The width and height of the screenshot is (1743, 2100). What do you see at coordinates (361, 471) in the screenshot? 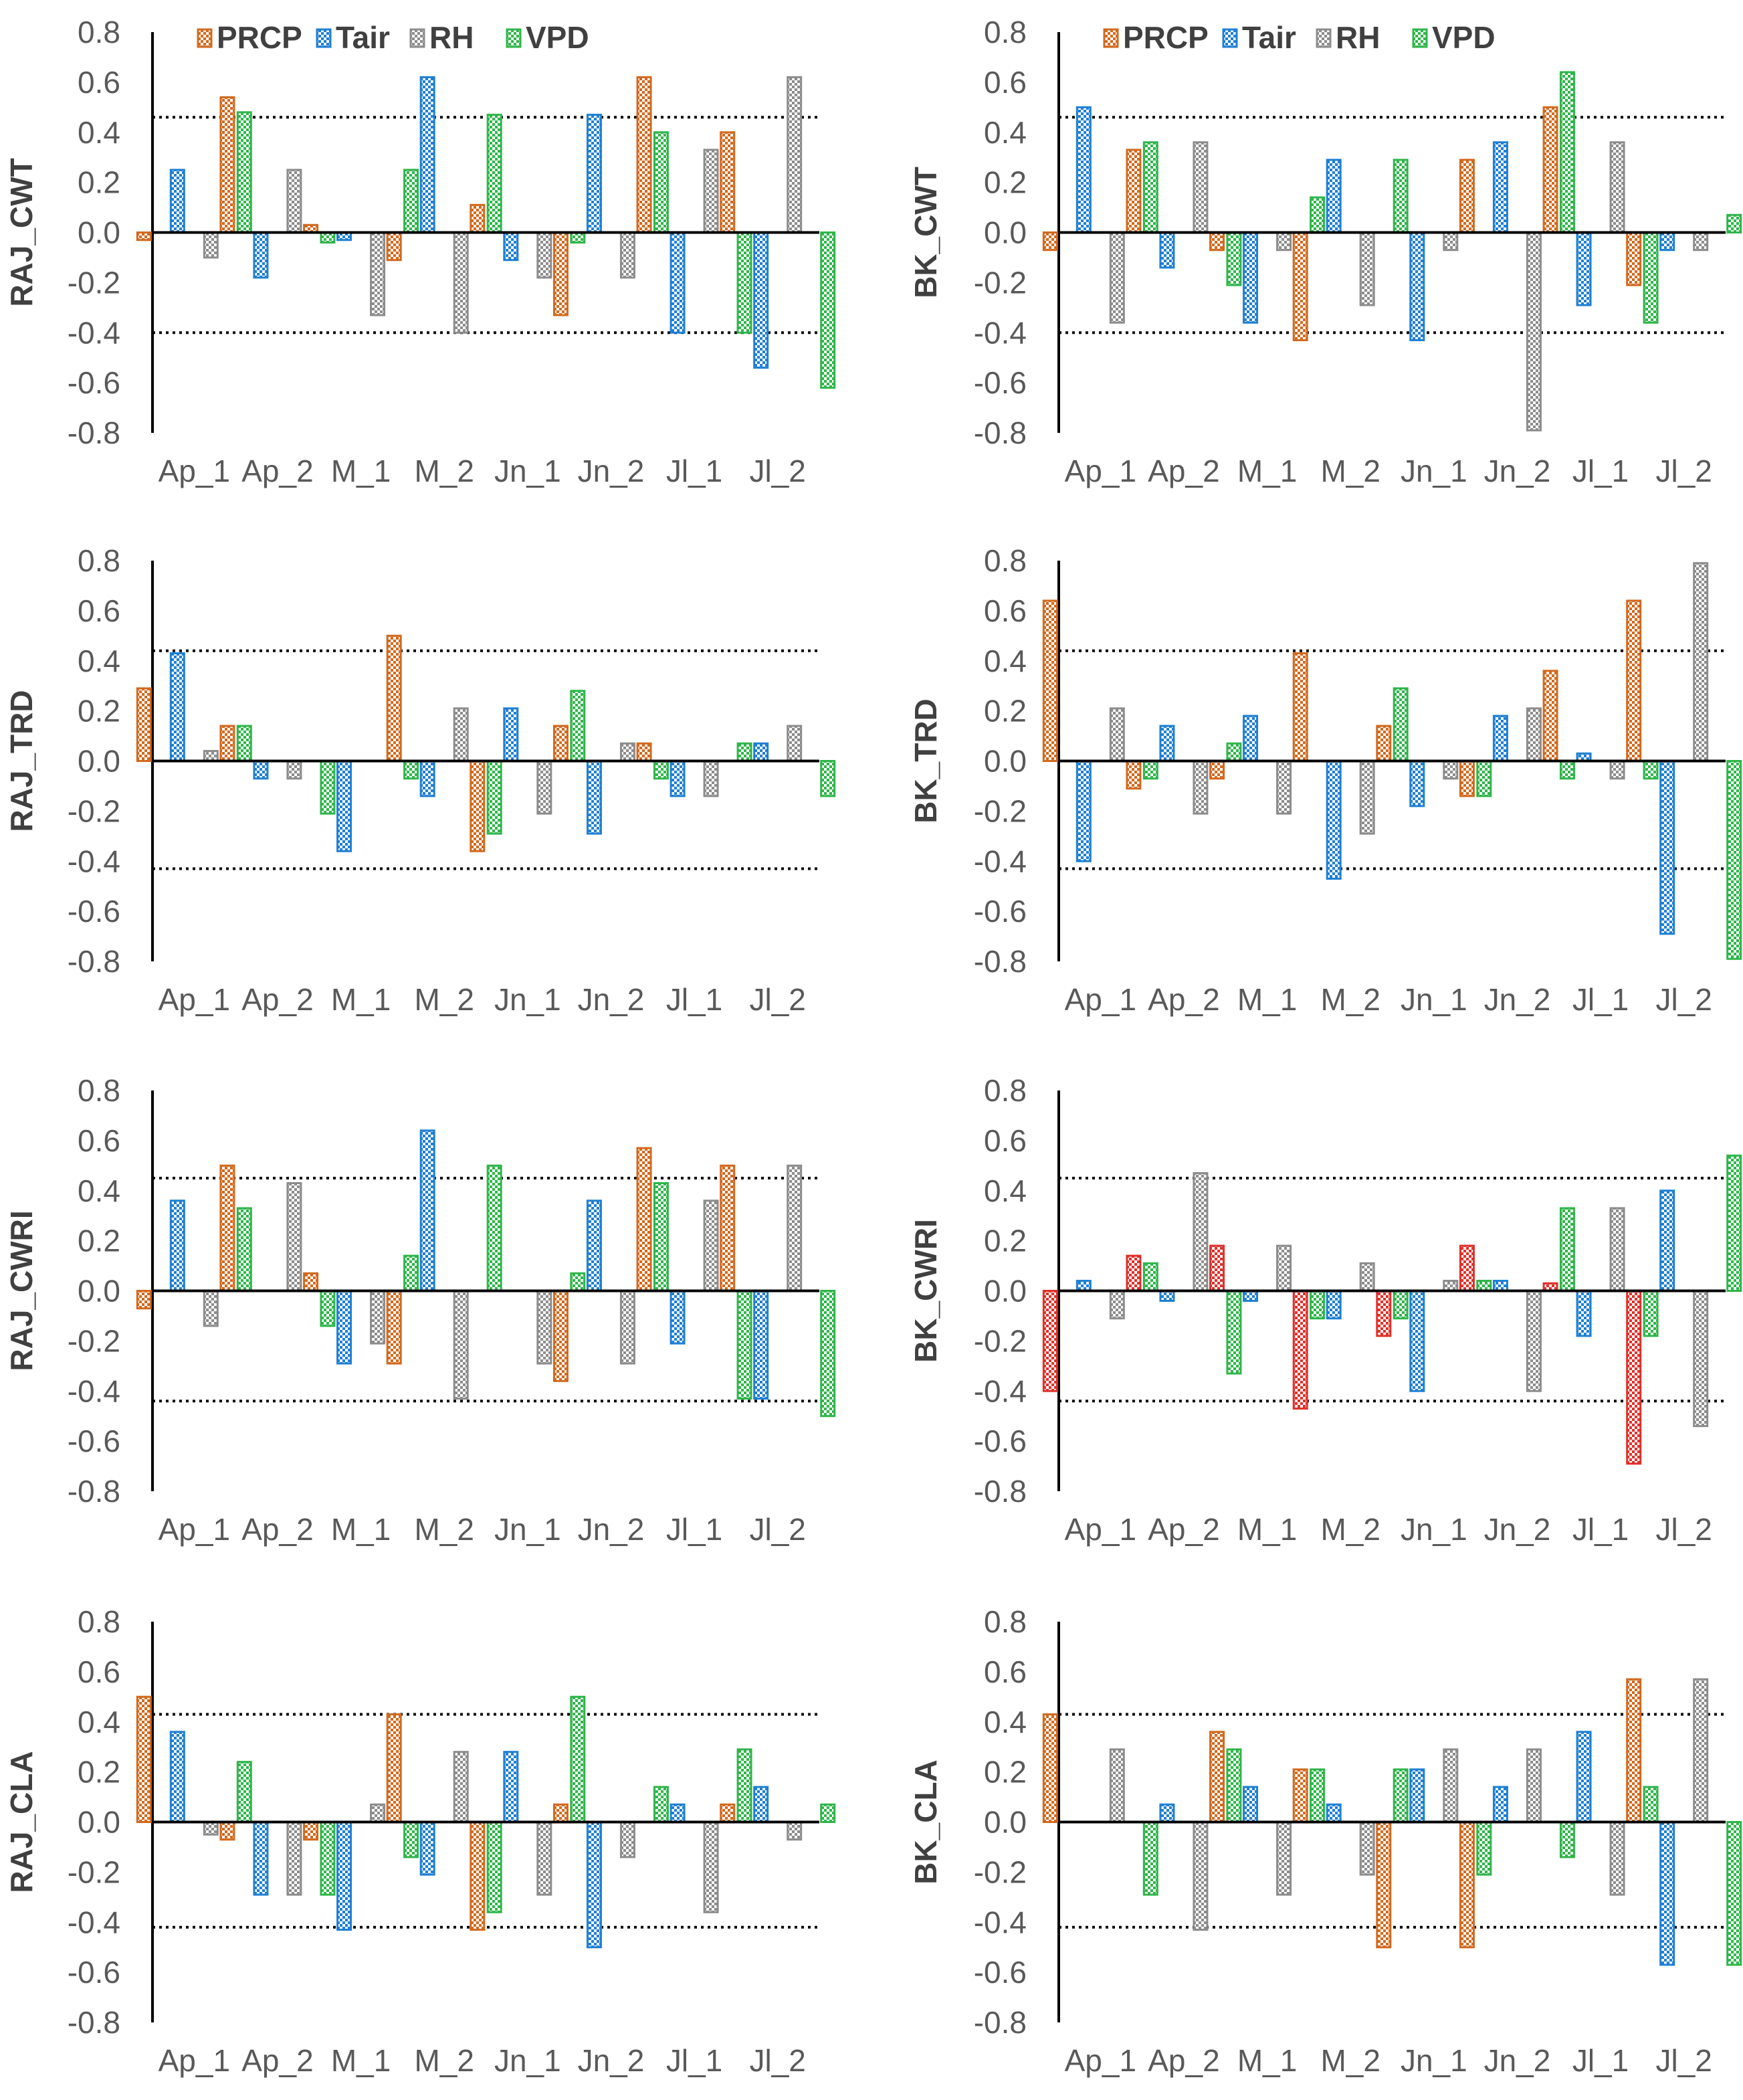
I see `x-tick-label: M_1` at bounding box center [361, 471].